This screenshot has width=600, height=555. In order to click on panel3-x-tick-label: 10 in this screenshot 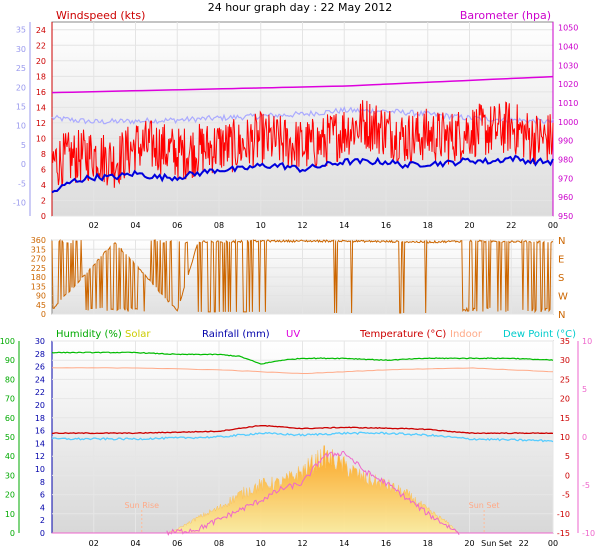, I will do `click(261, 543)`.